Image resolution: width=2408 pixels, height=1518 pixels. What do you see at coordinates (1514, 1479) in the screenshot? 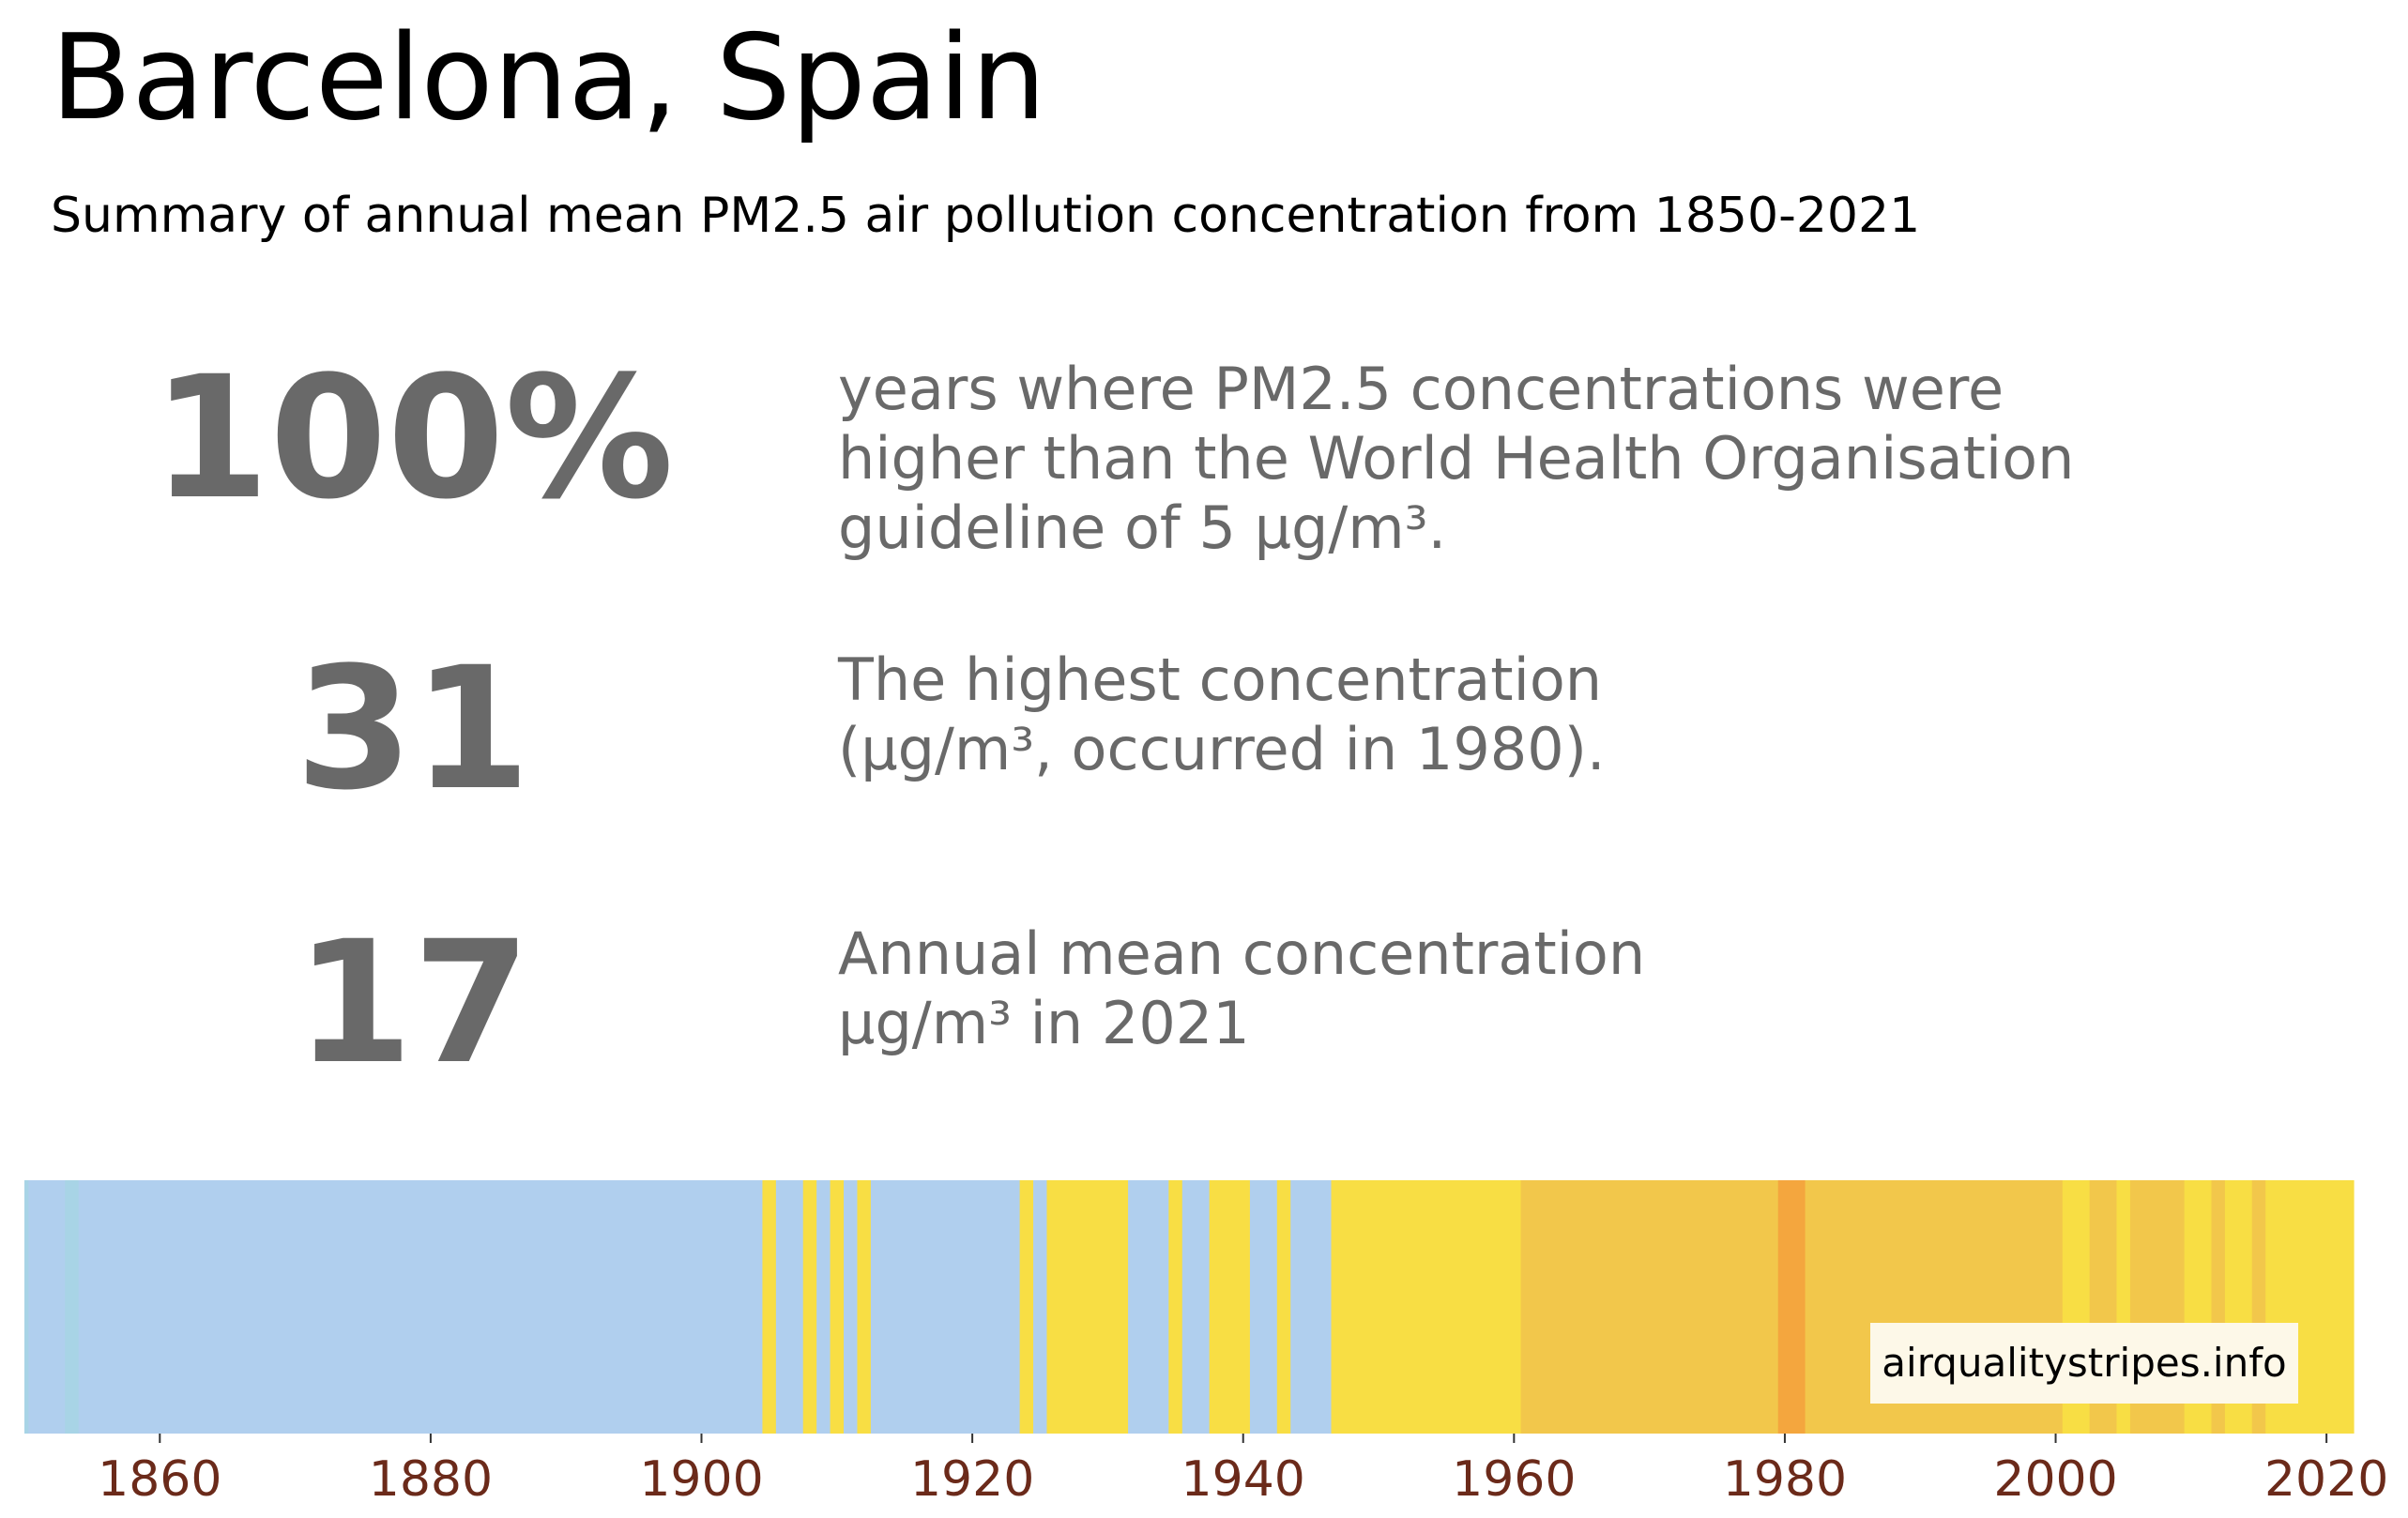
I see `x-tick-label: 1960` at bounding box center [1514, 1479].